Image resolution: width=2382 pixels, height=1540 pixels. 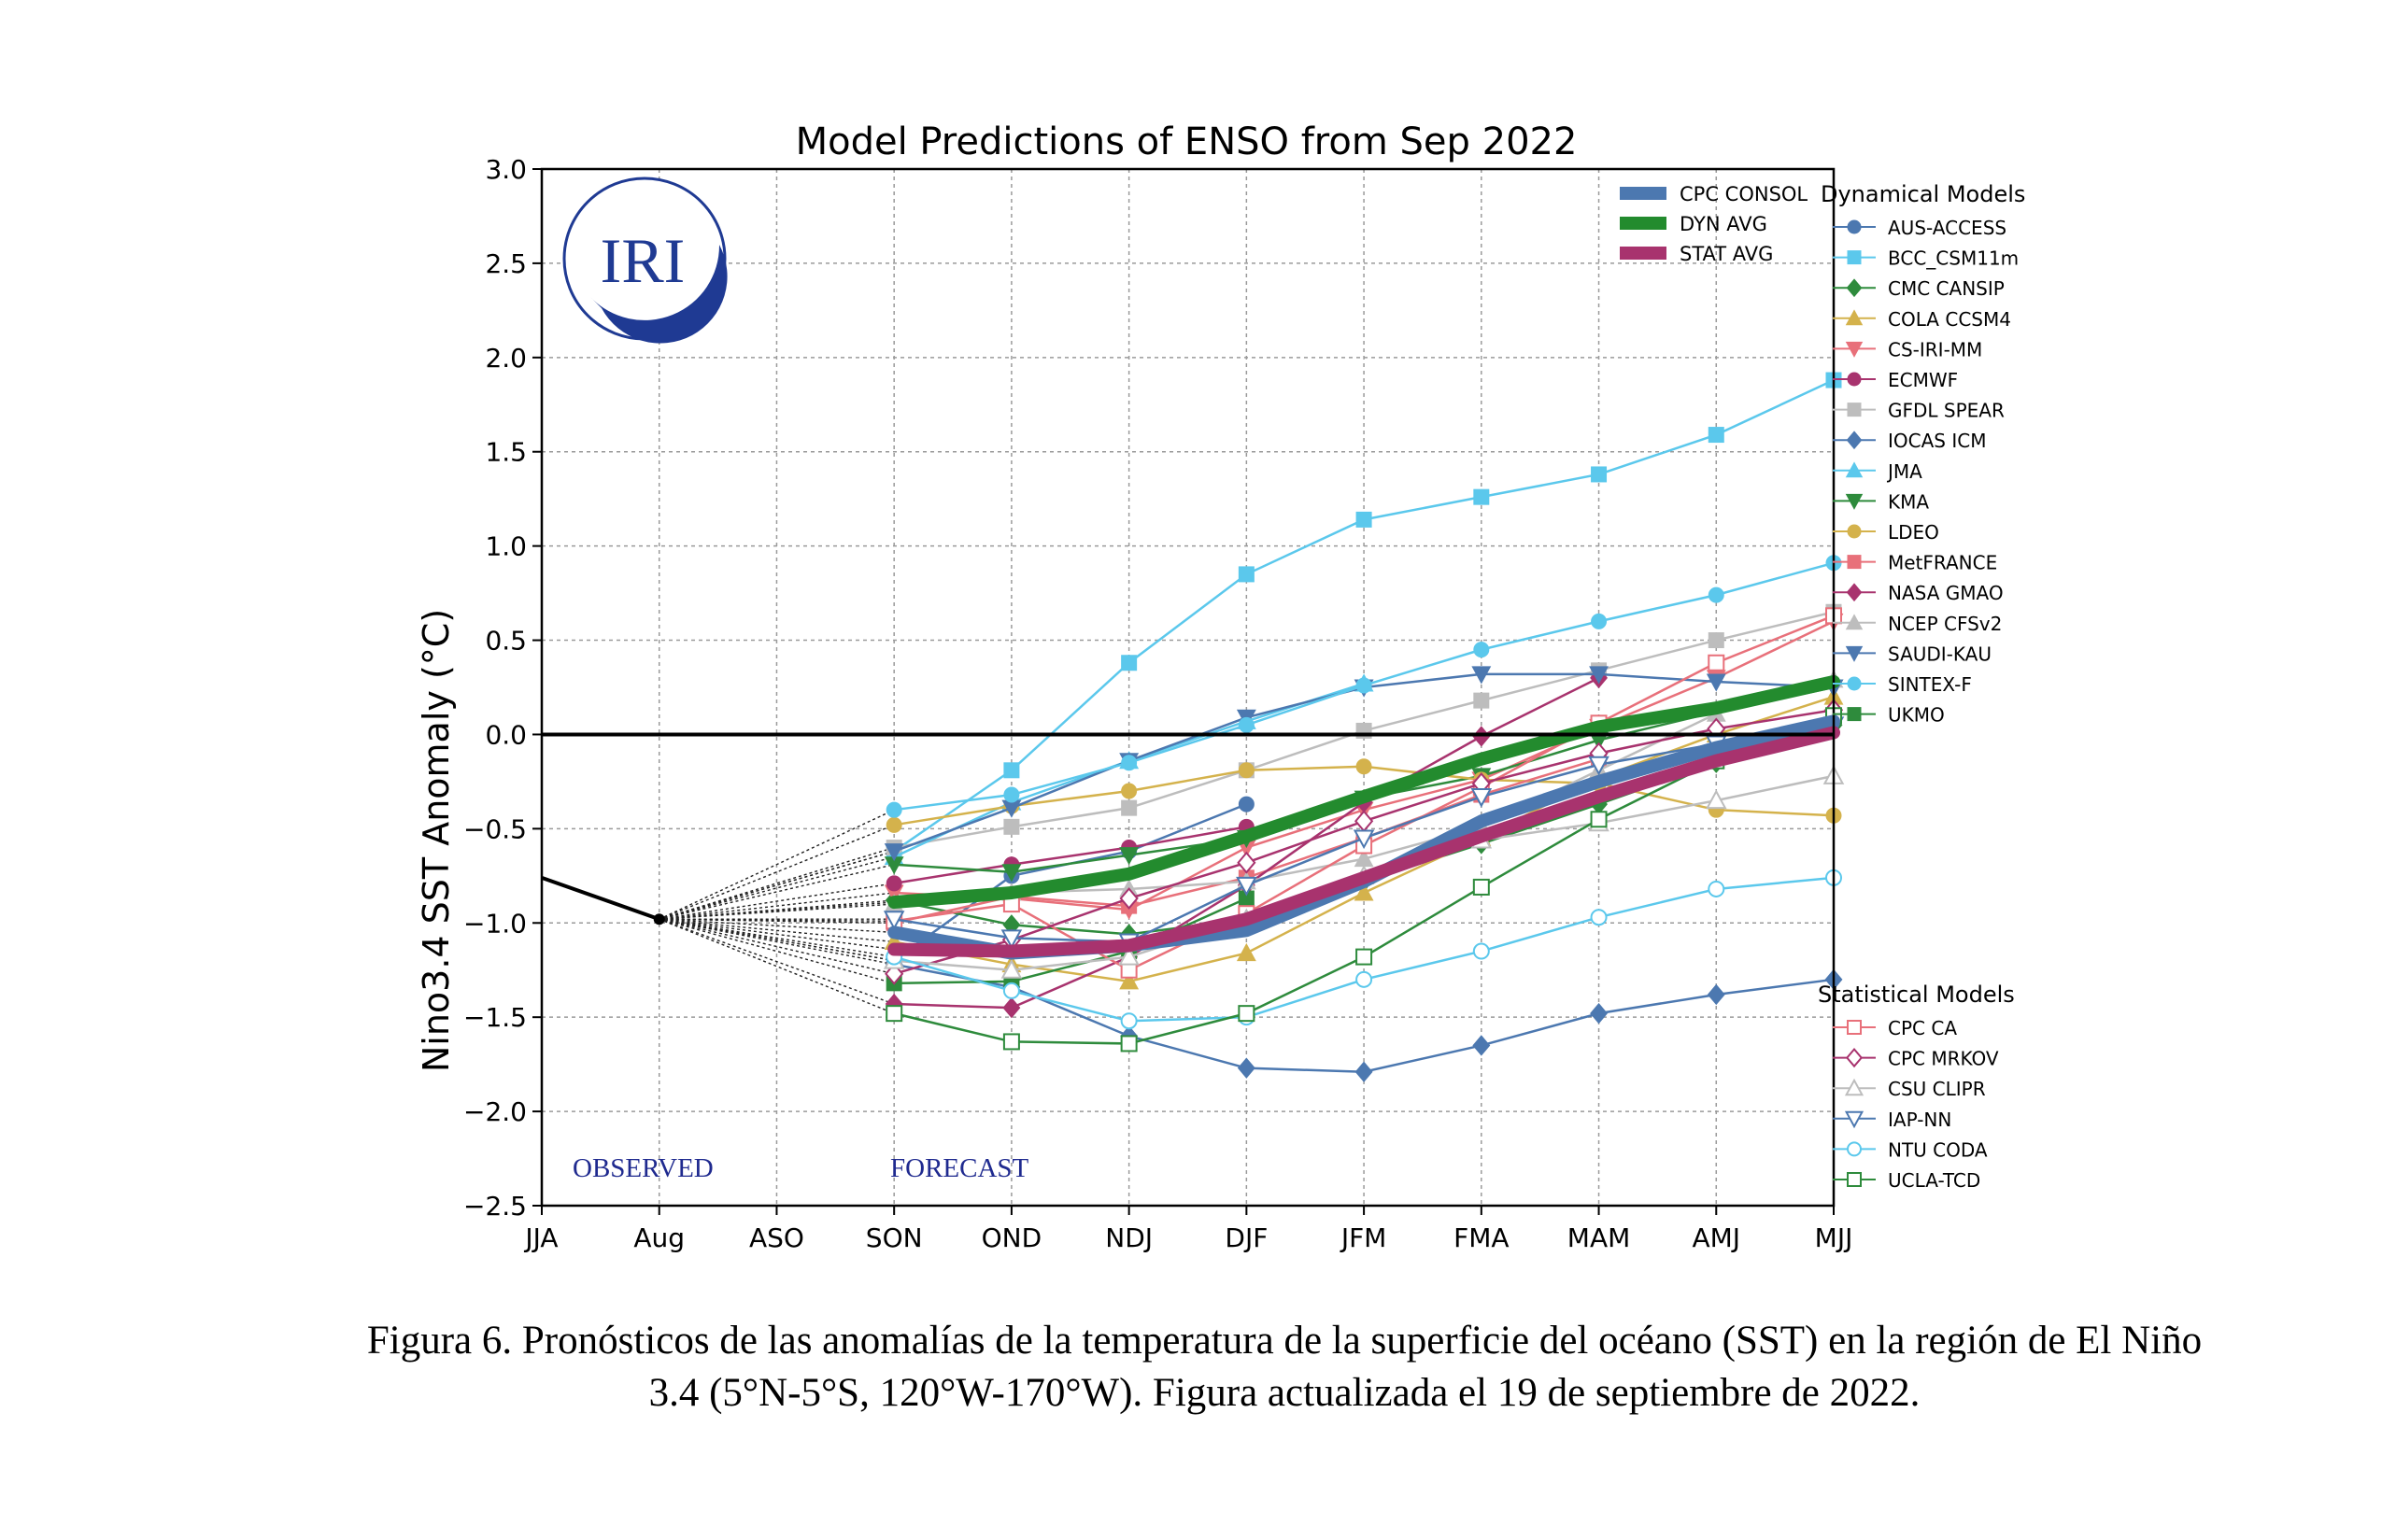 What do you see at coordinates (1943, 1059) in the screenshot?
I see `legend-label: CPC MRKOV` at bounding box center [1943, 1059].